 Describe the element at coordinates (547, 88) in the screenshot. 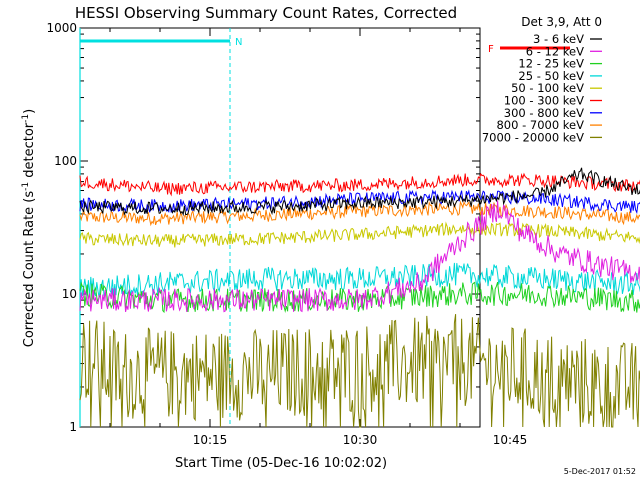

I see `legend-label: 50 - 100 keV` at that location.